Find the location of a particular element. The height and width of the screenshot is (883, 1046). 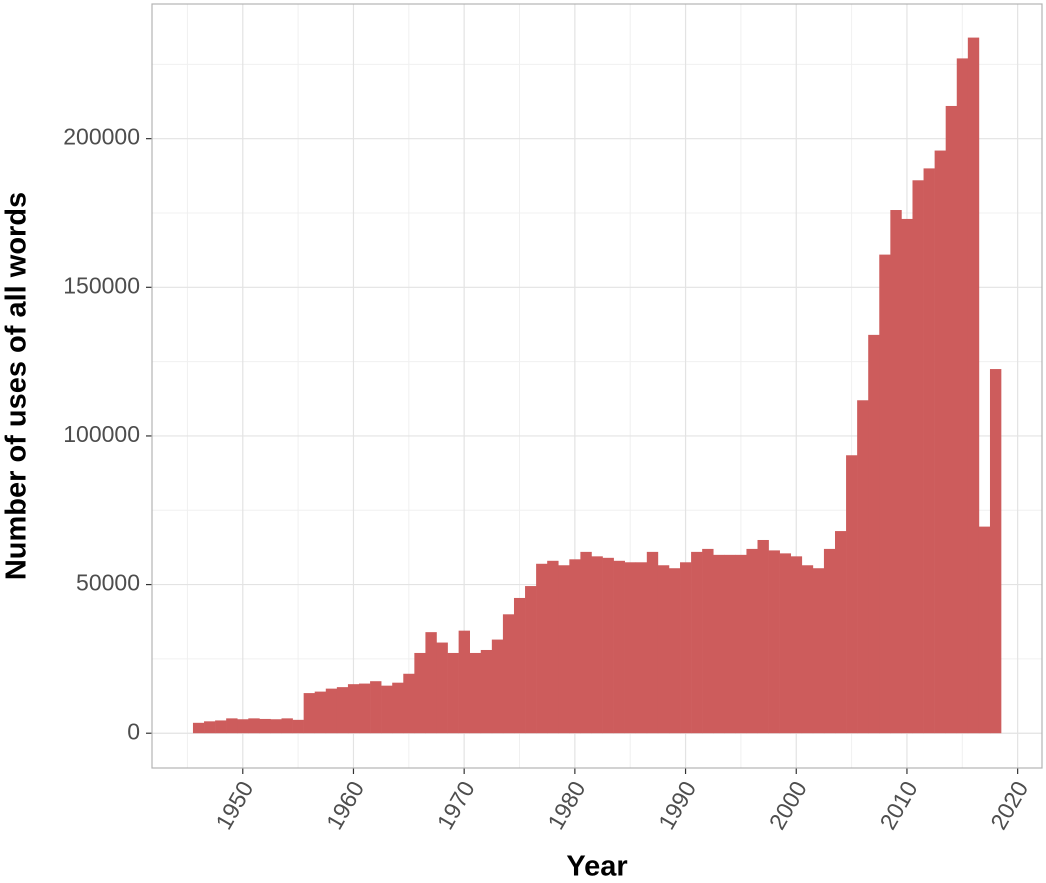

y-tick-label: 100000 is located at coordinates (101, 434).